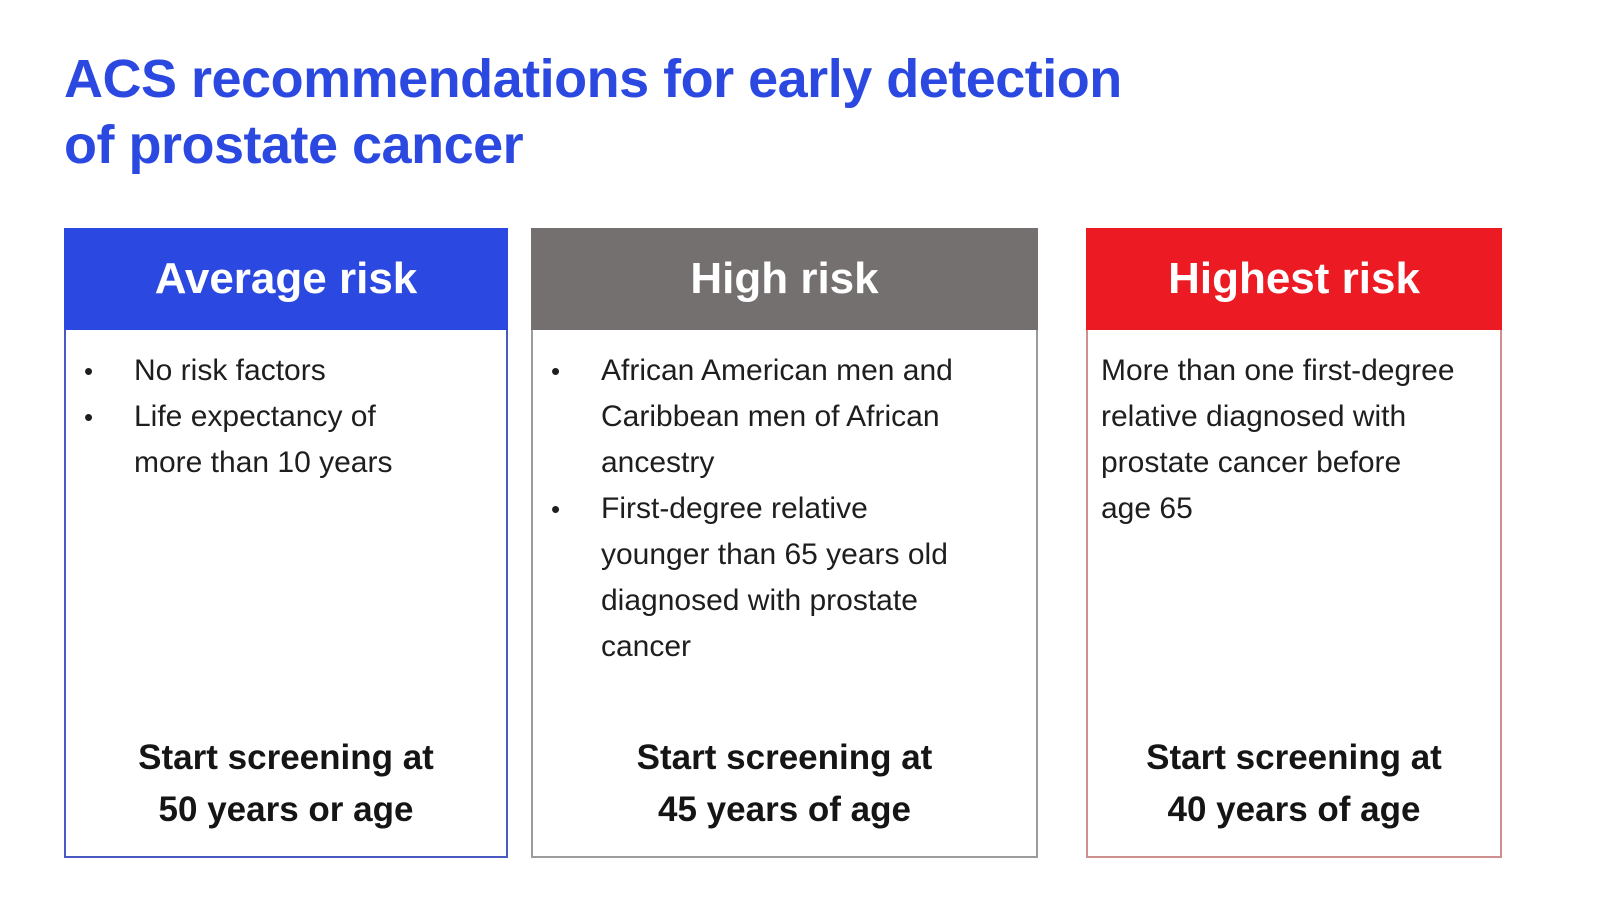 The height and width of the screenshot is (900, 1600). What do you see at coordinates (784, 809) in the screenshot?
I see `screening-note-line-2: 45 years of age` at bounding box center [784, 809].